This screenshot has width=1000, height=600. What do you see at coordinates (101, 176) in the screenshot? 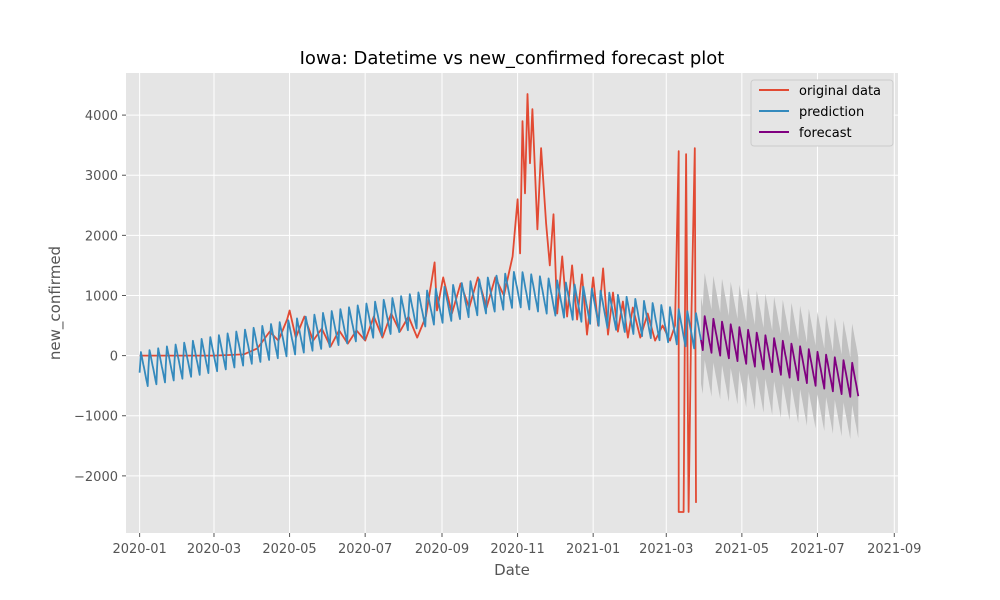
I see `y-tick-label: 3000` at bounding box center [101, 176].